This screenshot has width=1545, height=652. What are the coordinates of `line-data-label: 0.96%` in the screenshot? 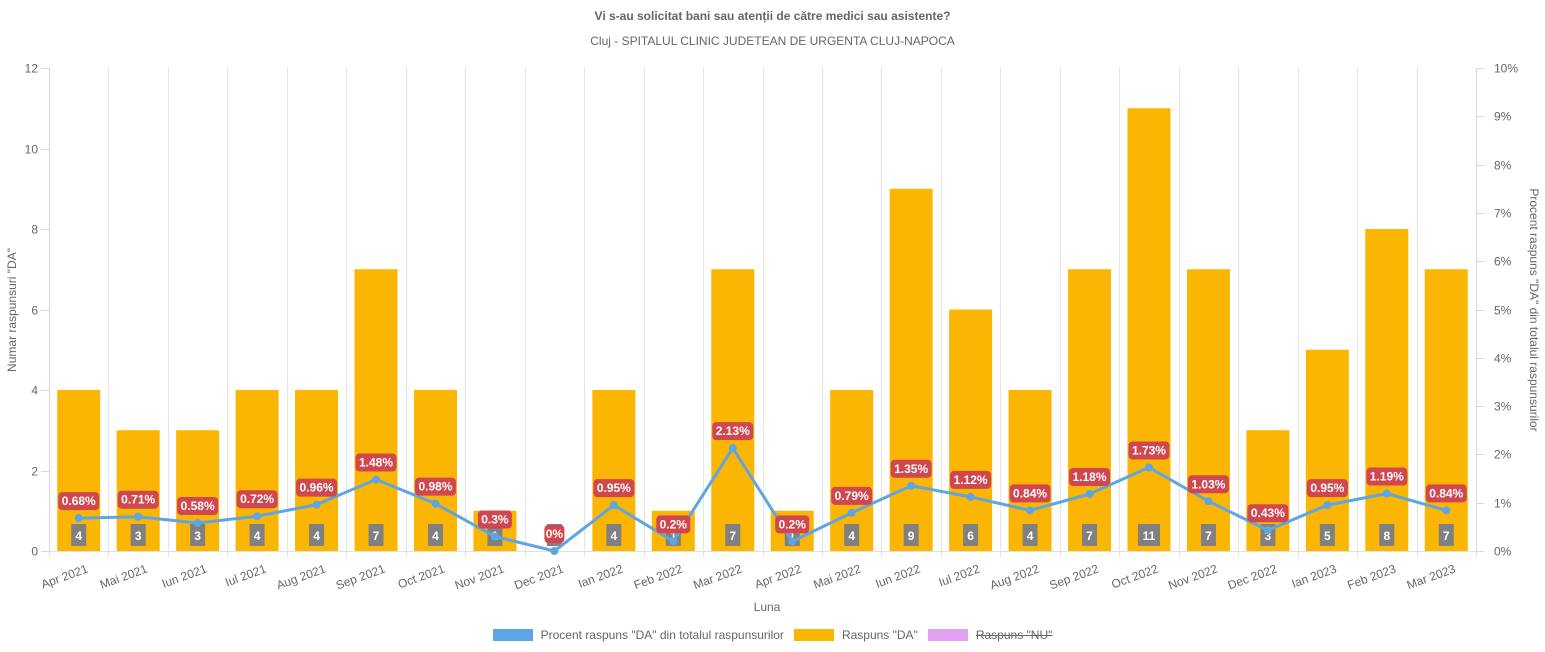 It's located at (317, 488).